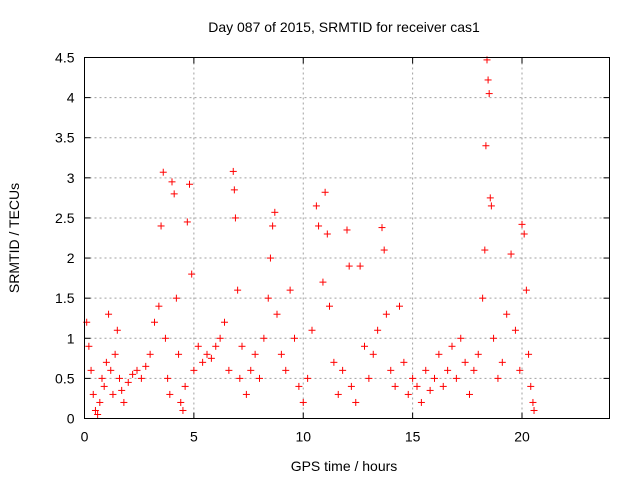 The image size is (640, 480). I want to click on y-tick-label: 2.5, so click(65, 218).